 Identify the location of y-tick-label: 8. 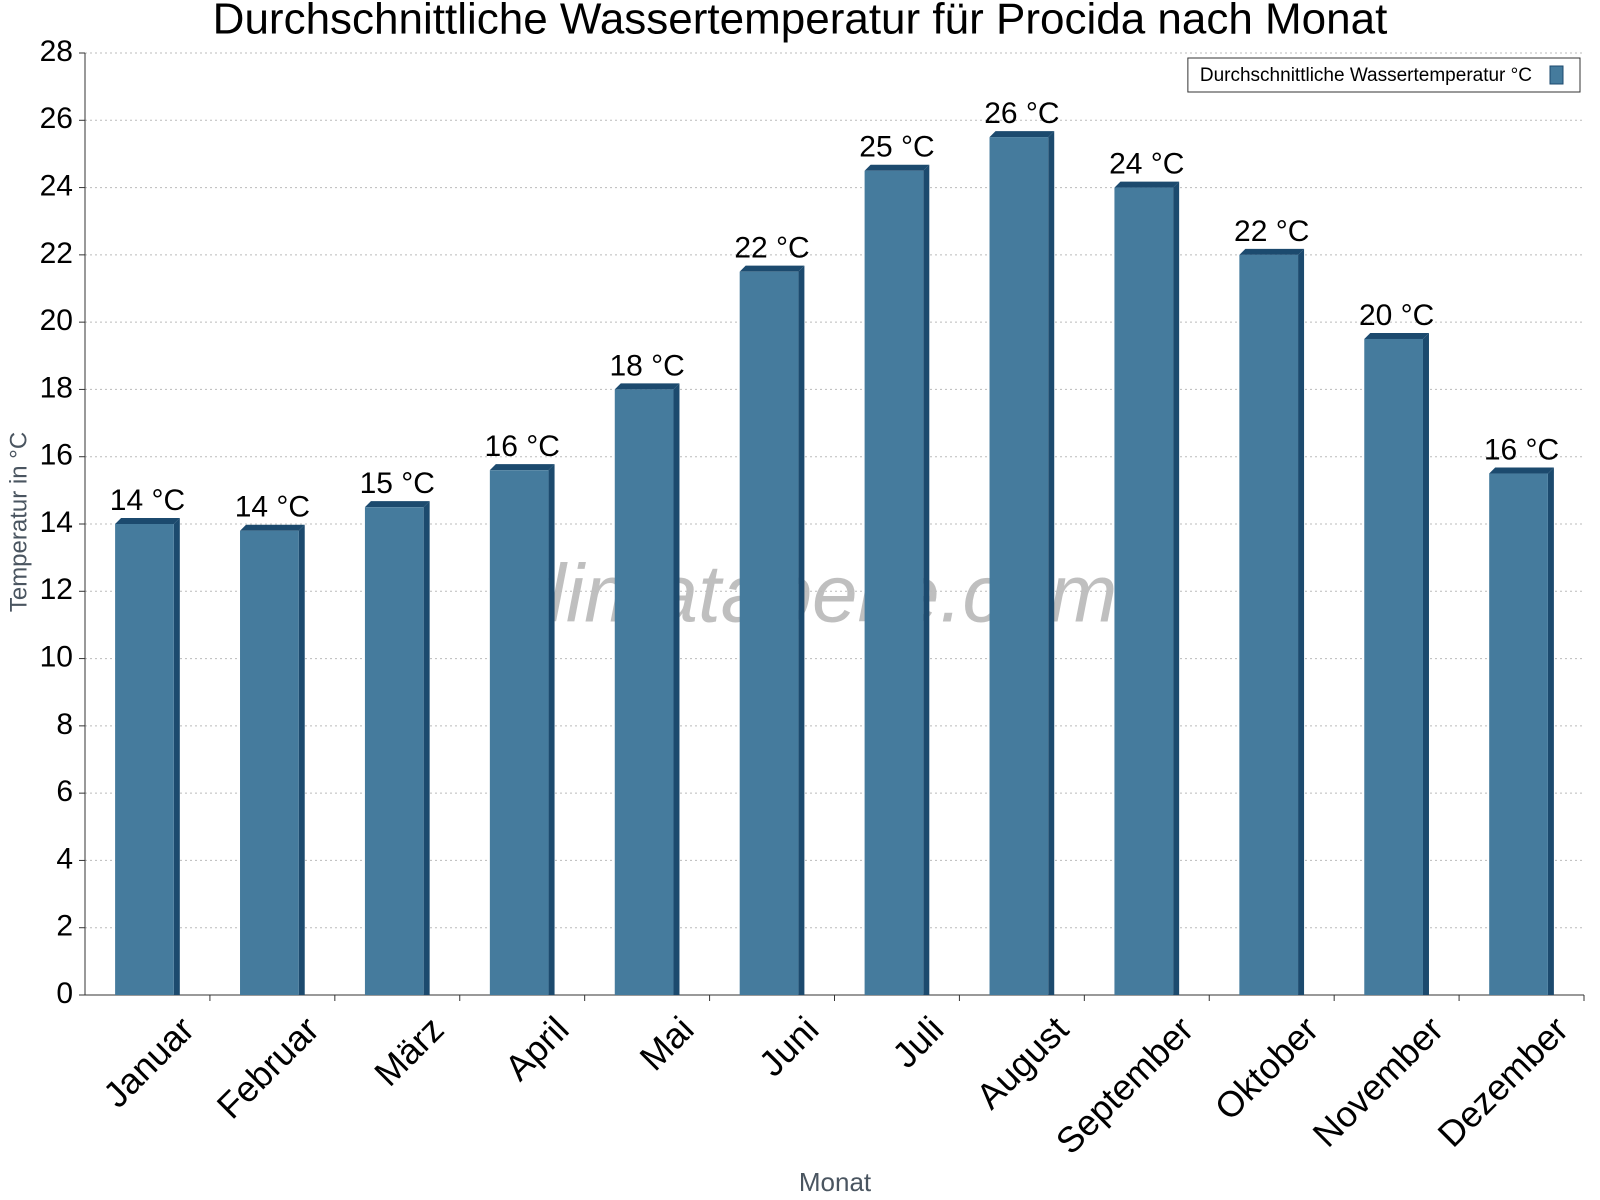
(64, 724).